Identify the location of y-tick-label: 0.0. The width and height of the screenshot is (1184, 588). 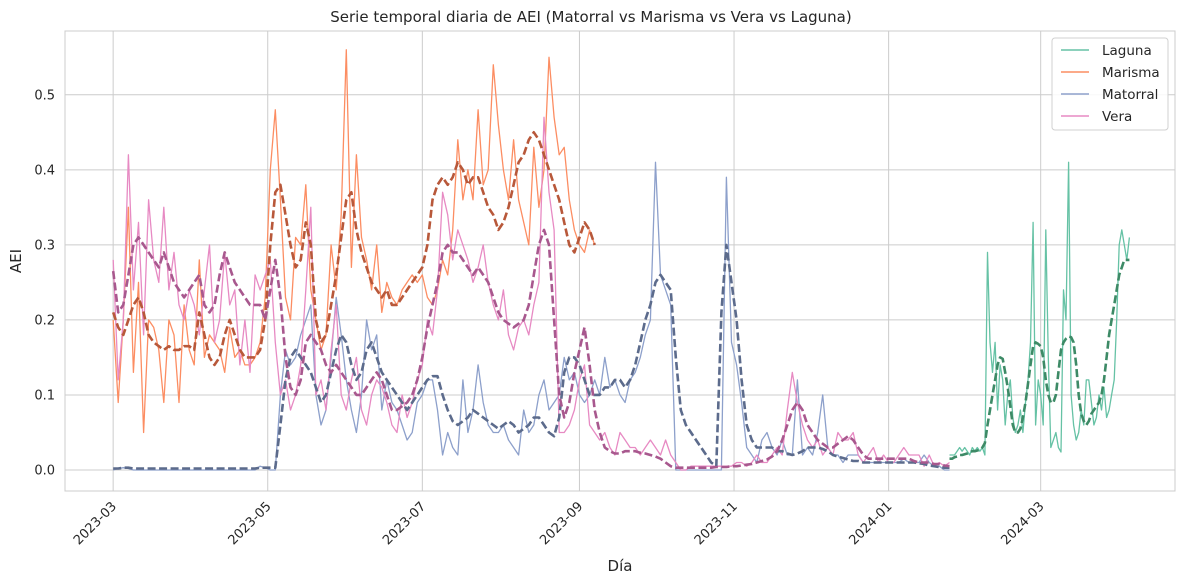
(44, 470).